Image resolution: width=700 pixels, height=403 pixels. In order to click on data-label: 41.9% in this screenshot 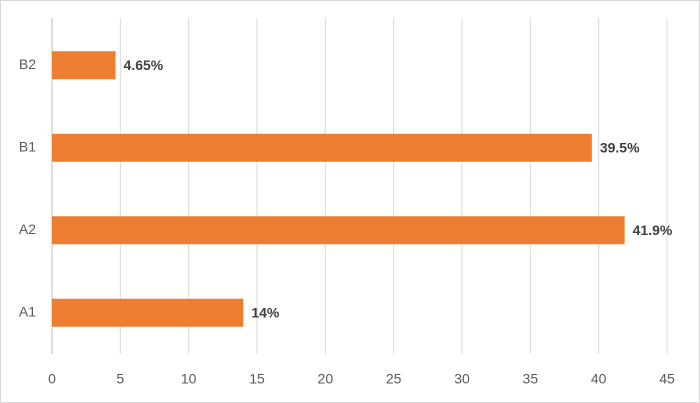, I will do `click(653, 230)`.